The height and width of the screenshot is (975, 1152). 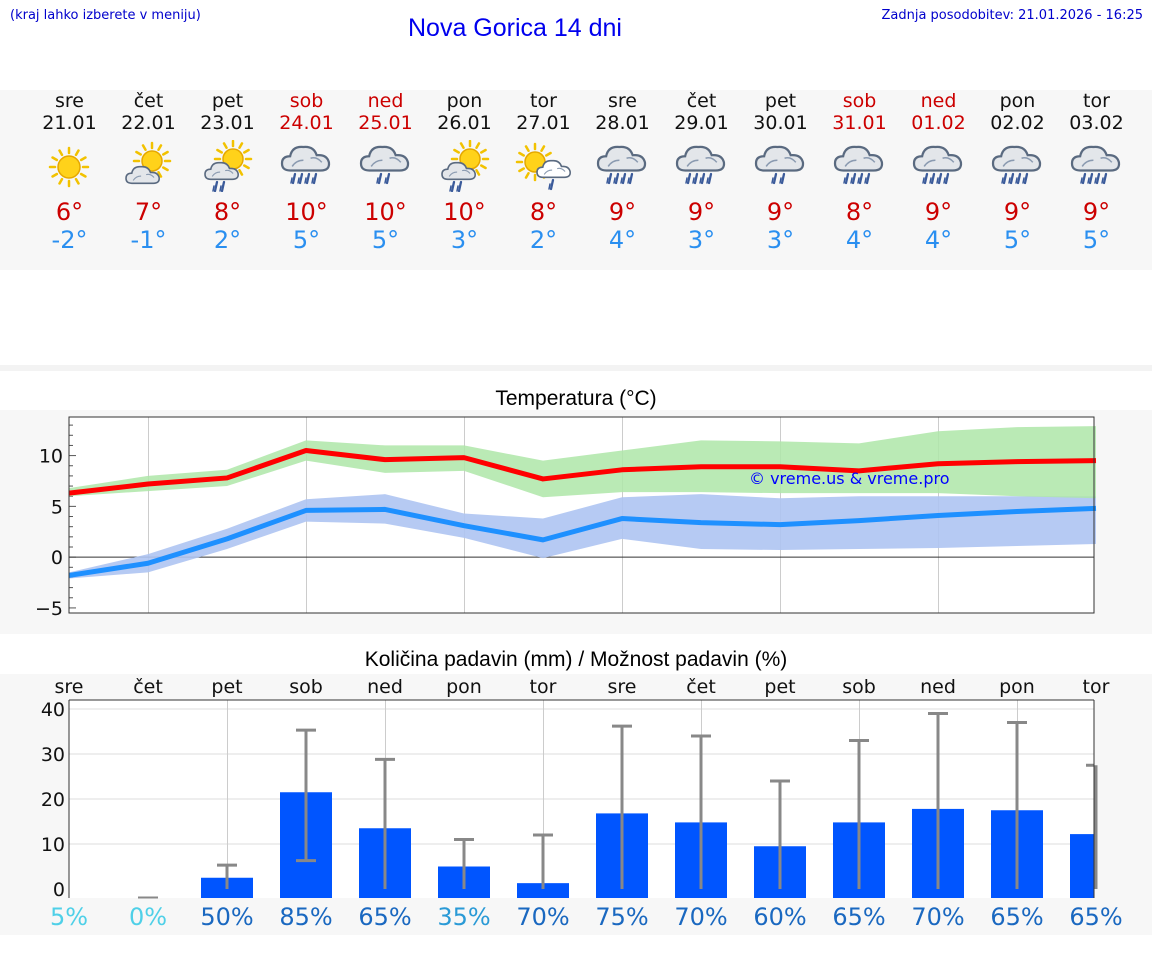 I want to click on day-forecast: čet 29.01 9° 3°, so click(x=701, y=172).